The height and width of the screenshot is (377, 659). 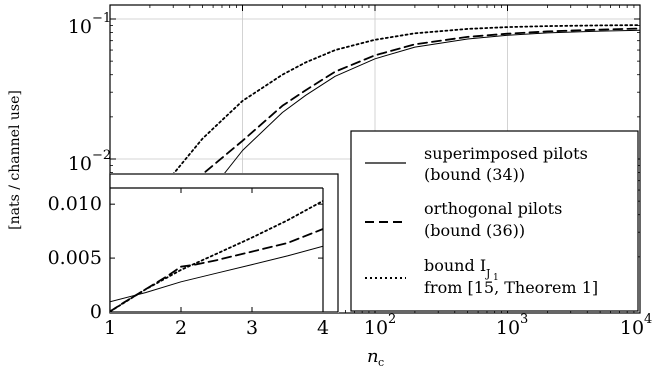 I want to click on x-tick-label-1e2: 10 2, so click(x=380, y=325).